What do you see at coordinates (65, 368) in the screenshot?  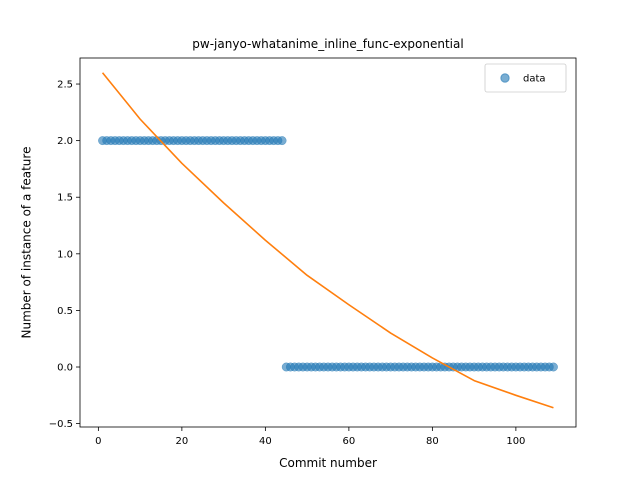 I see `y-tick-label: 0.0` at bounding box center [65, 368].